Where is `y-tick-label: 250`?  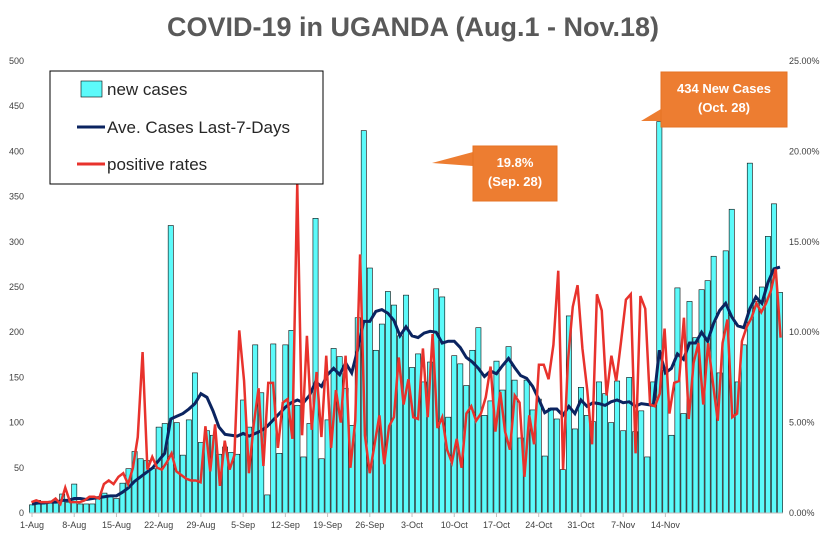
y-tick-label: 250 is located at coordinates (16, 287).